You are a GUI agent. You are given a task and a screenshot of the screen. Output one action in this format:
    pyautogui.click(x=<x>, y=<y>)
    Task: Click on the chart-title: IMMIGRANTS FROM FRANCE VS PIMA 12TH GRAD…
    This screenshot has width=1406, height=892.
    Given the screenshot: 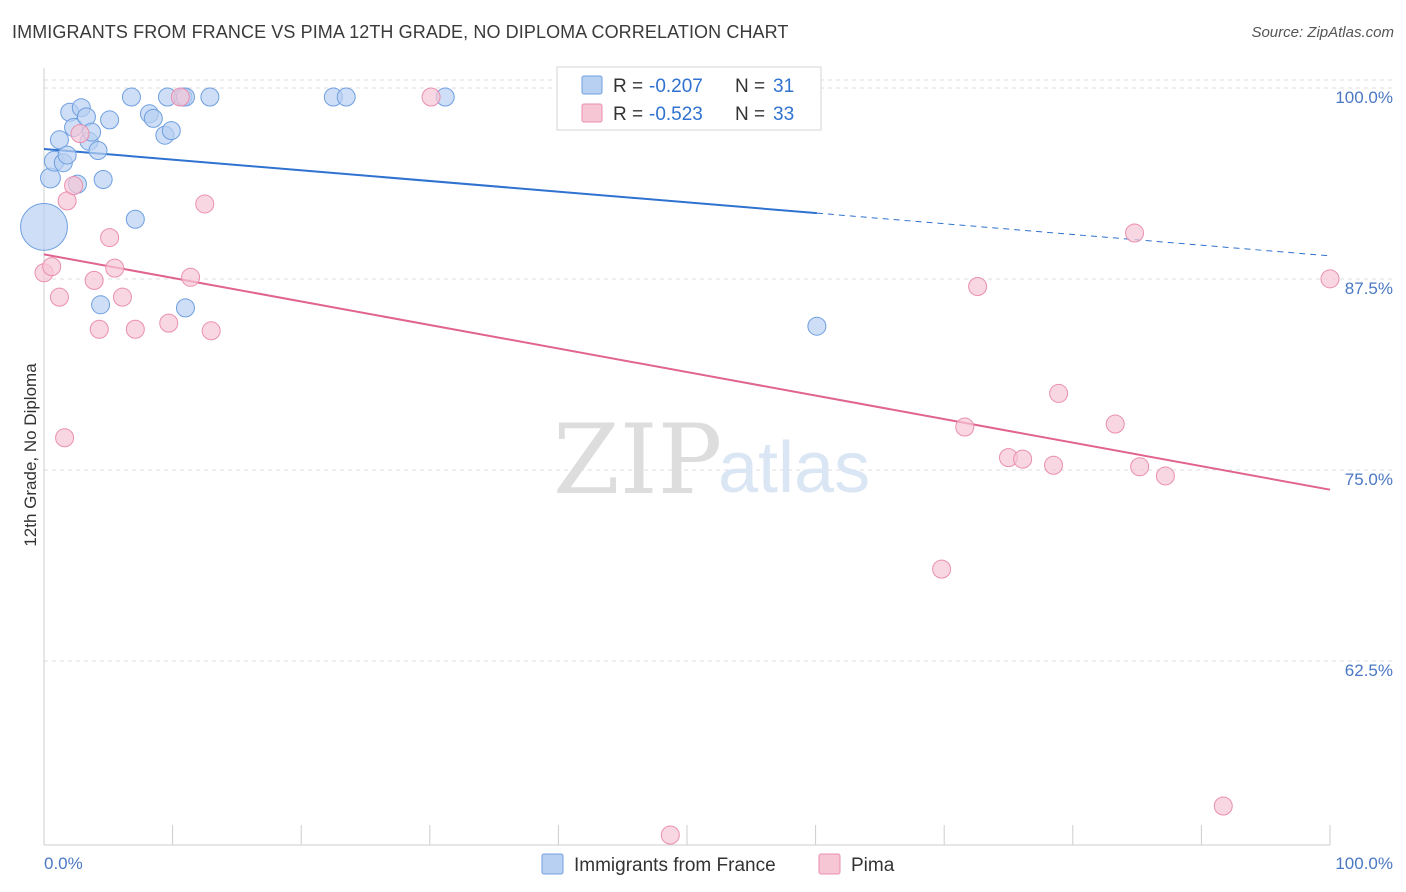 What is the action you would take?
    pyautogui.click(x=400, y=32)
    